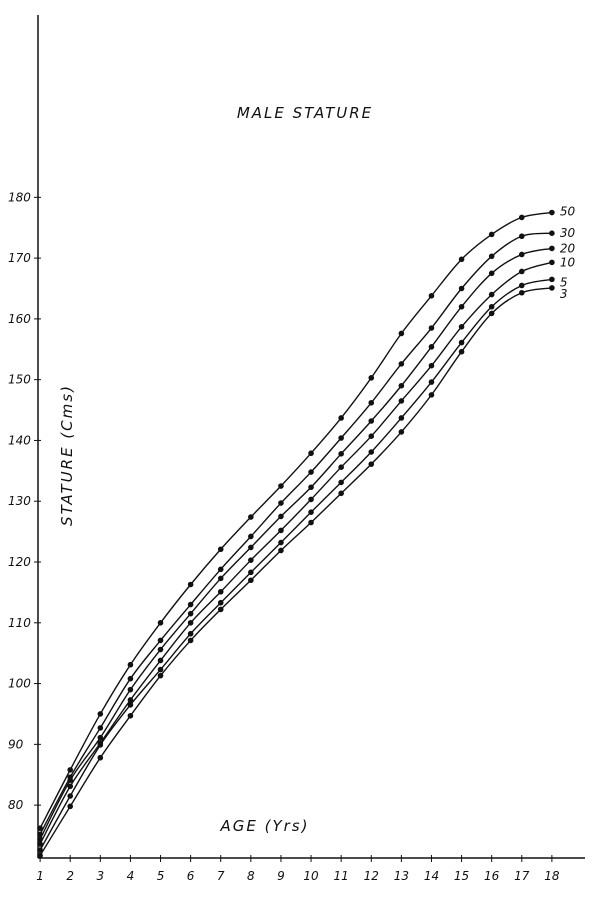  Describe the element at coordinates (568, 248) in the screenshot. I see `series-label: 20` at that location.